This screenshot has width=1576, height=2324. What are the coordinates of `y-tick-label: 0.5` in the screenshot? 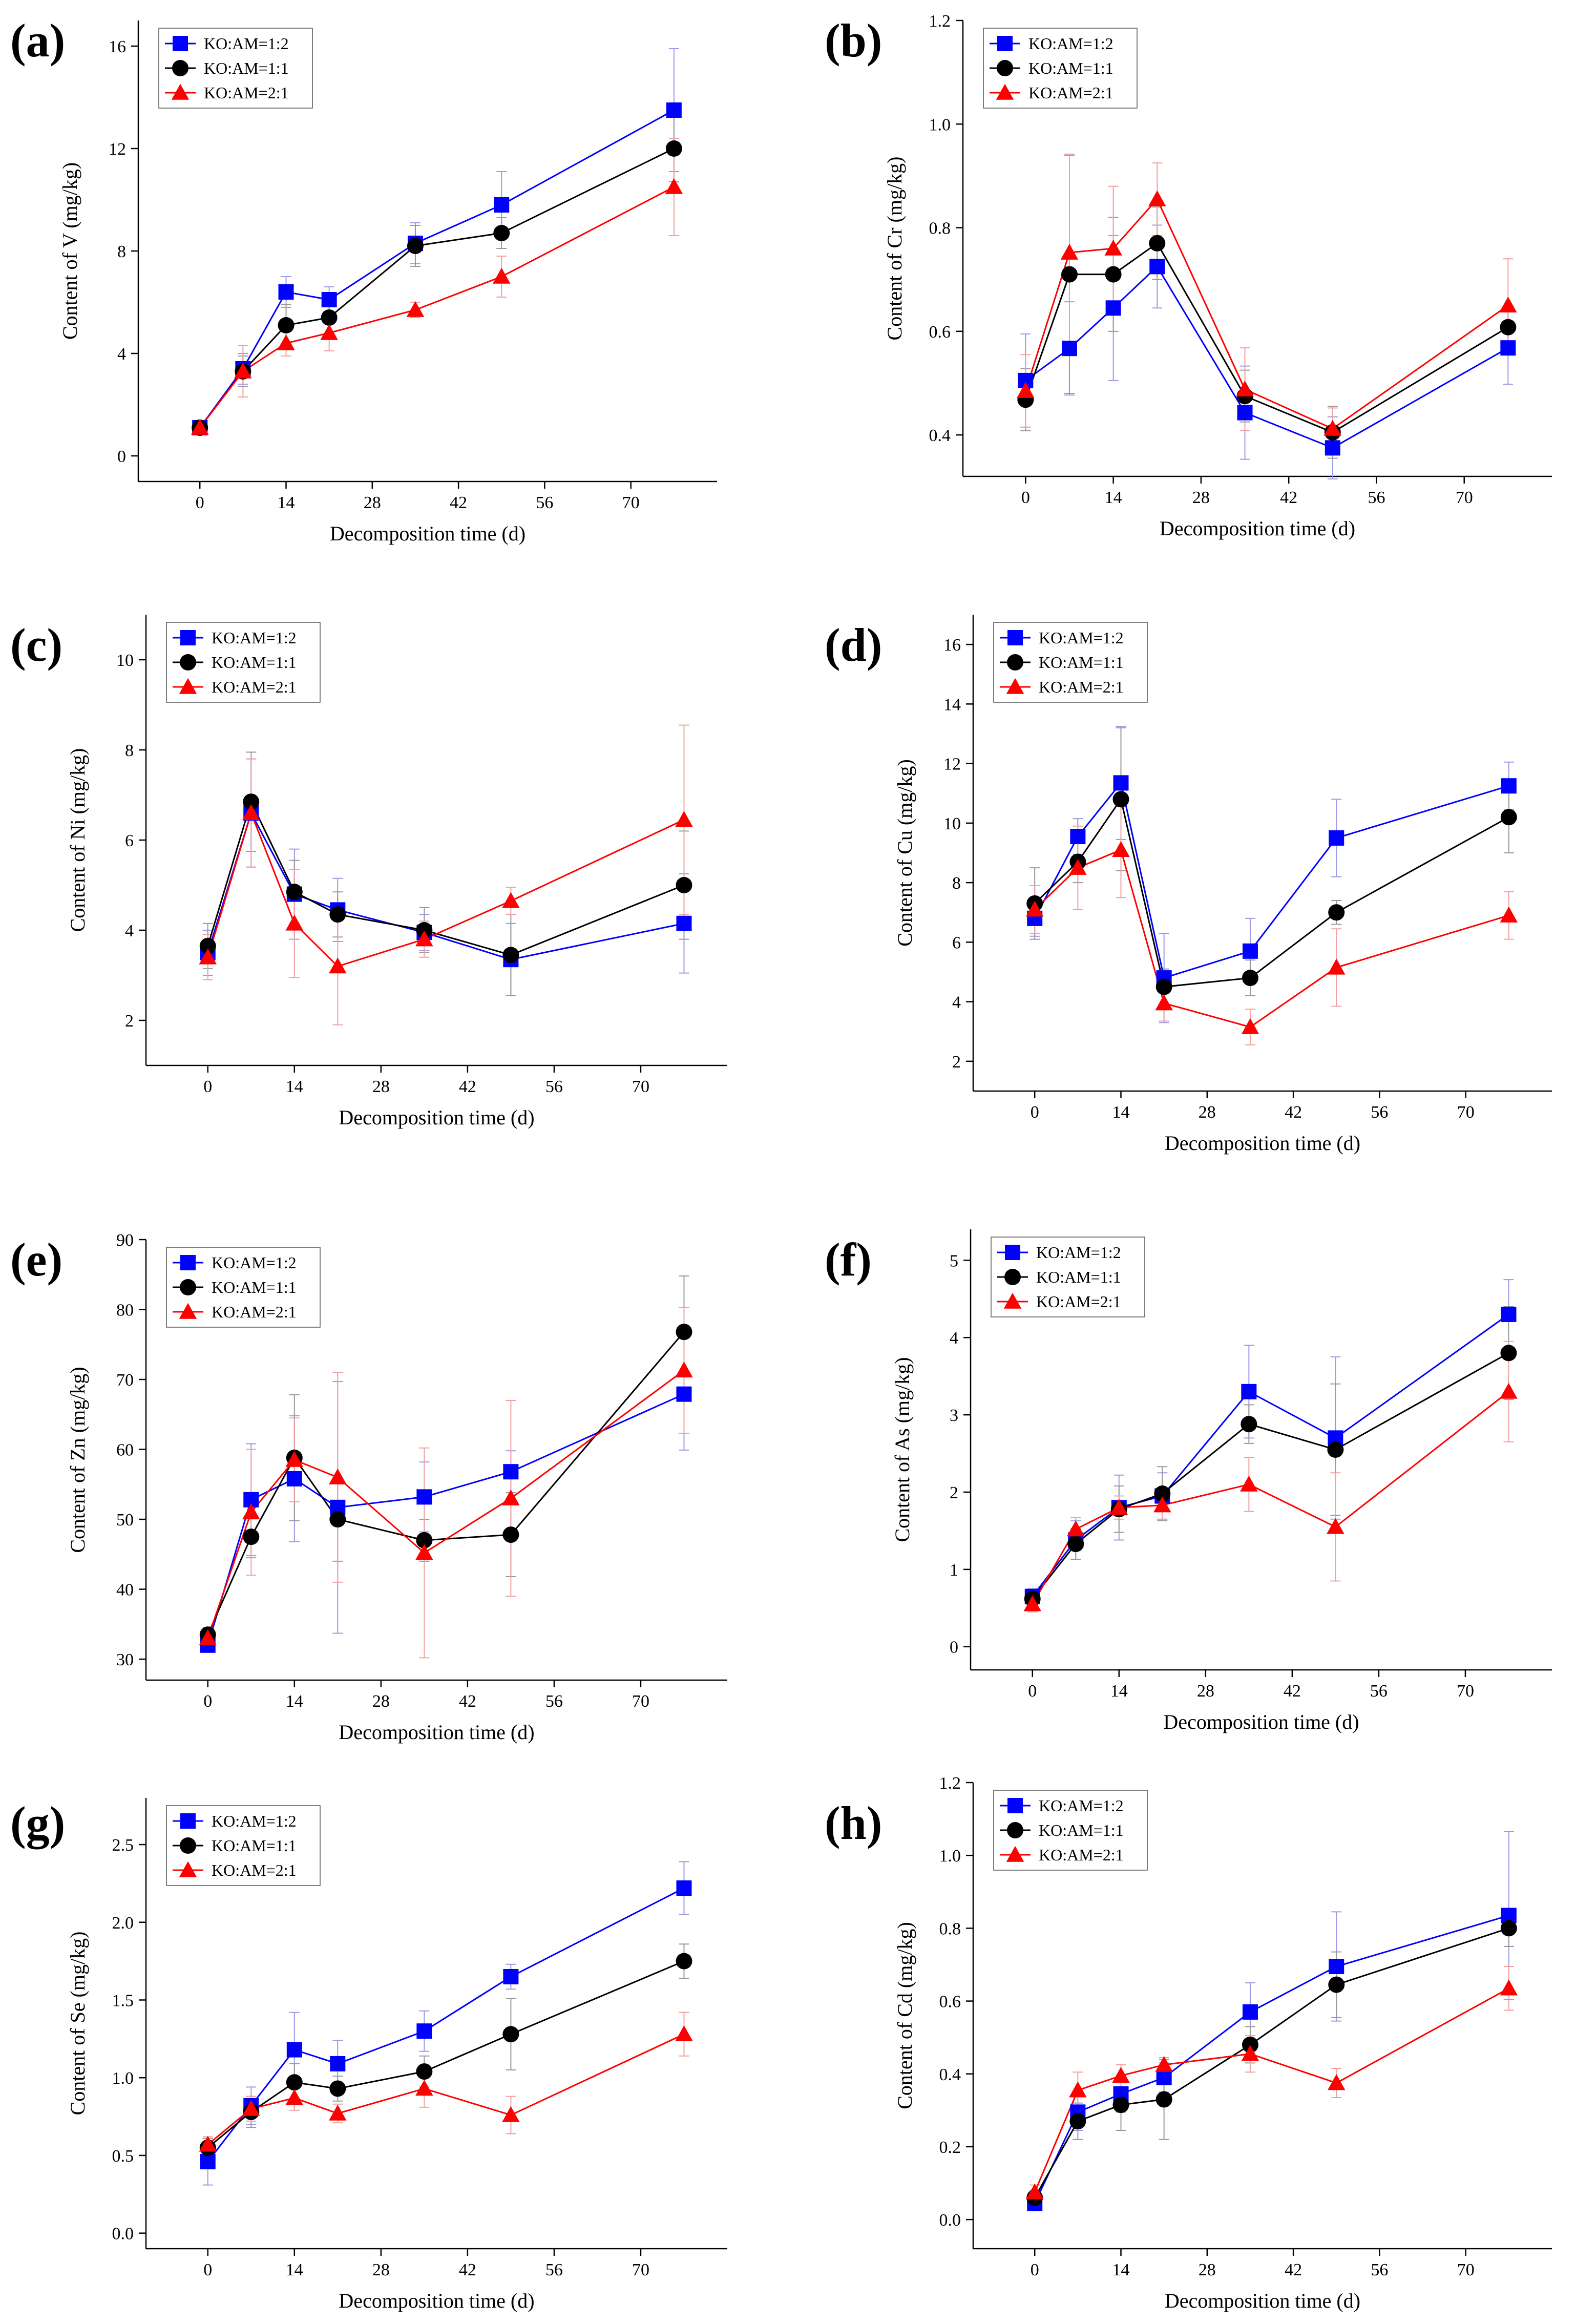 It's located at (123, 2156).